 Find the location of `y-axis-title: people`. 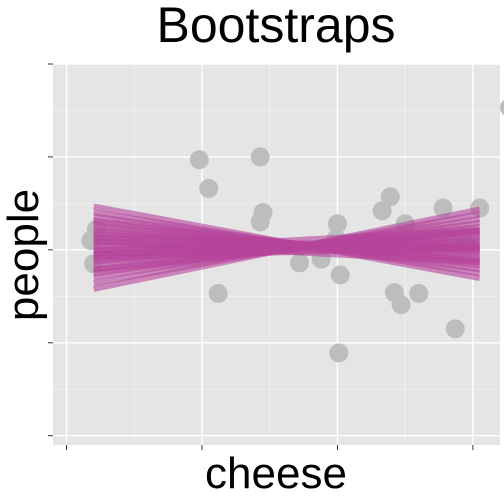

y-axis-title: people is located at coordinates (24, 255).